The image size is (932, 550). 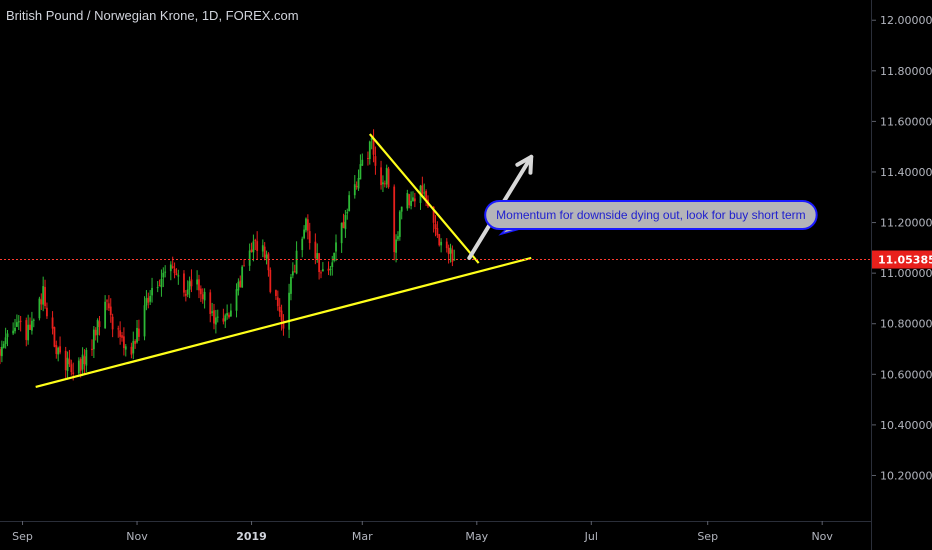 I want to click on price-tick-label: 11.00000, so click(x=906, y=273).